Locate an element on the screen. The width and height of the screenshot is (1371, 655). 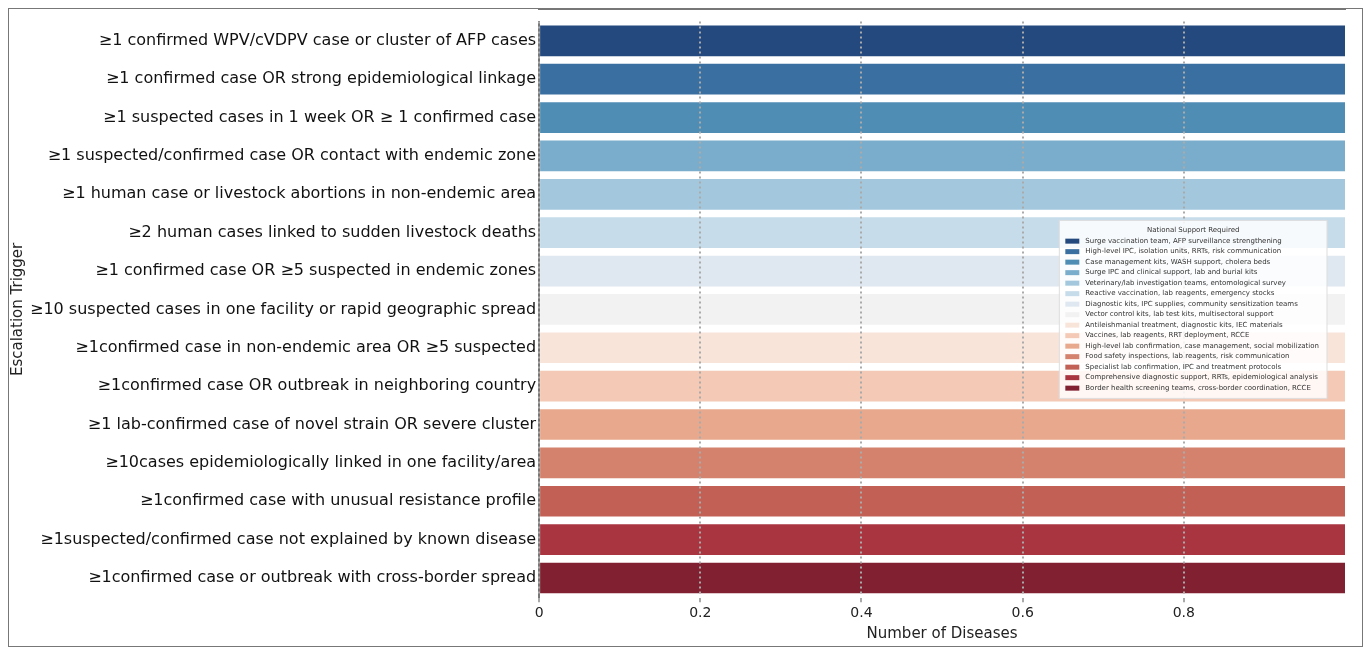
x-tick-label: 0.6 is located at coordinates (1022, 612).